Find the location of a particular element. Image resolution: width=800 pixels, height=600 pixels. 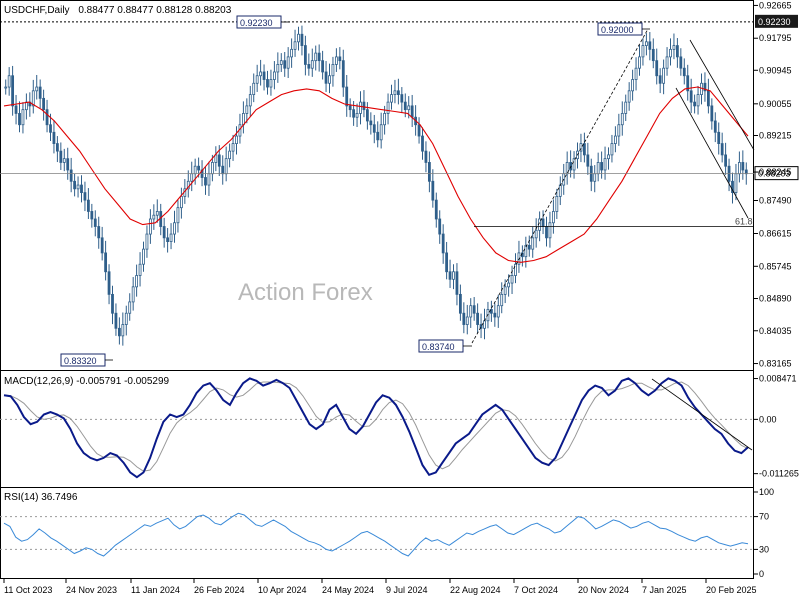

price-tick-label: 0.88245 is located at coordinates (775, 172).